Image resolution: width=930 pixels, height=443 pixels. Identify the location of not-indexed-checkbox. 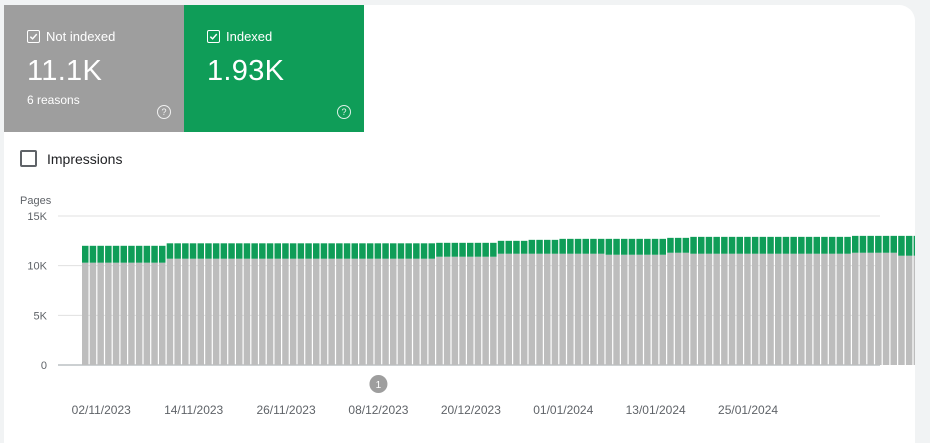
(33, 36).